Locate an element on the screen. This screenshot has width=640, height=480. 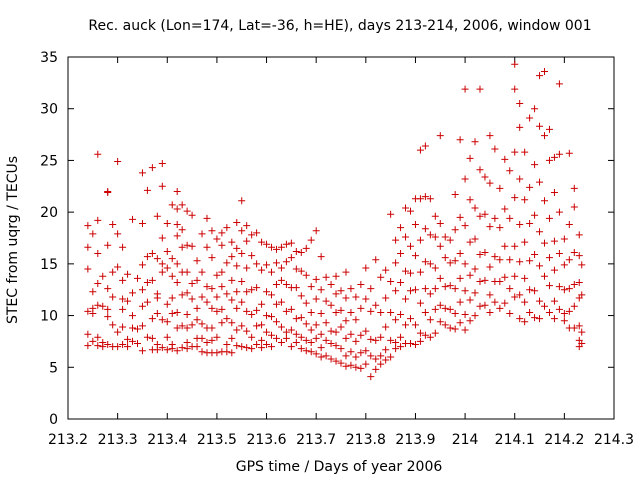
y-tick-label: 0 is located at coordinates (53, 420).